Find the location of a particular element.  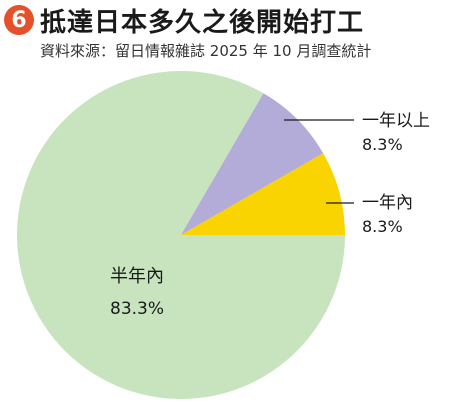

chart-title: 抵達日本多久之後開始打工 is located at coordinates (202, 23).